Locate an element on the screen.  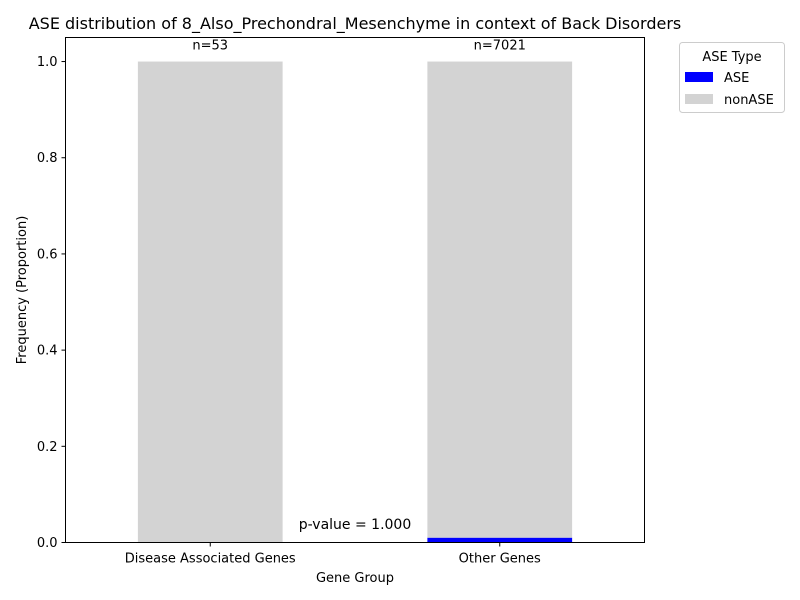
y-tick-label: 0.6 is located at coordinates (47, 254).